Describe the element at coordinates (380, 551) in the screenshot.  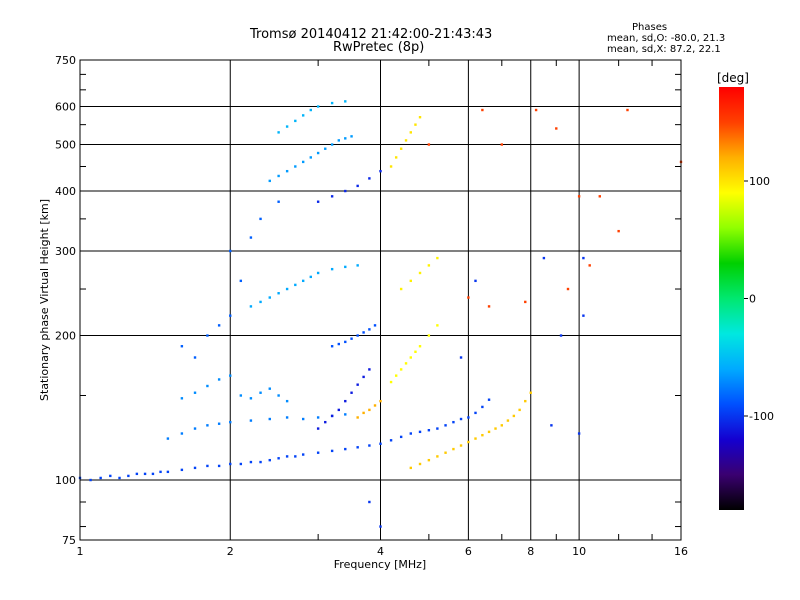
I see `x-tick-label: 4` at that location.